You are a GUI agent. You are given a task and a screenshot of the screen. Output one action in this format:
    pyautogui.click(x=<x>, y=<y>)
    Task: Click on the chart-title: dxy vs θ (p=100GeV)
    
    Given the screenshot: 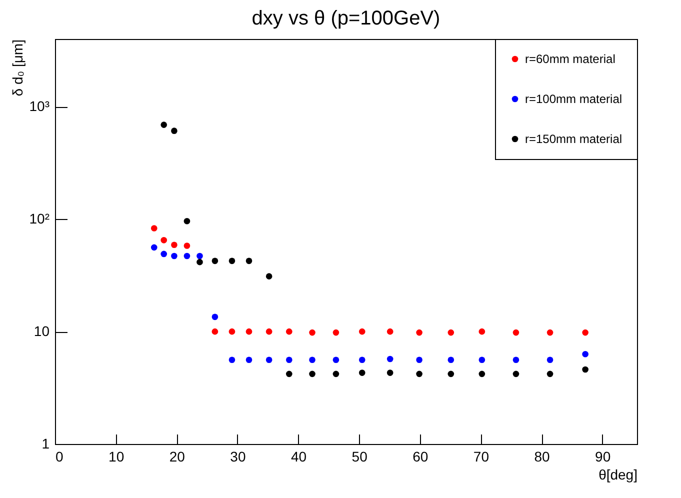 What is the action you would take?
    pyautogui.click(x=346, y=19)
    